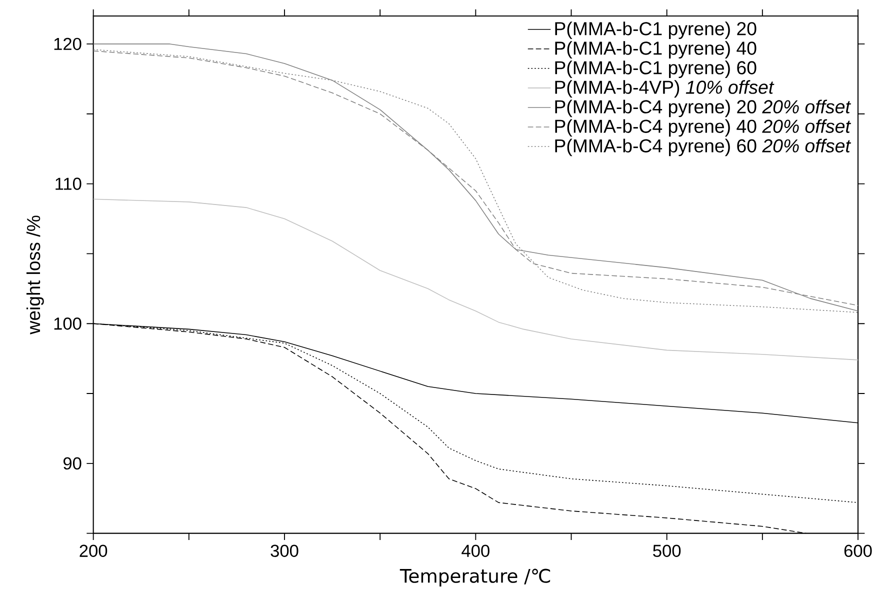 The image size is (875, 600). What do you see at coordinates (703, 147) in the screenshot?
I see `legend-label: P(MMA-b-C4 pyrene) 60 20% offset` at bounding box center [703, 147].